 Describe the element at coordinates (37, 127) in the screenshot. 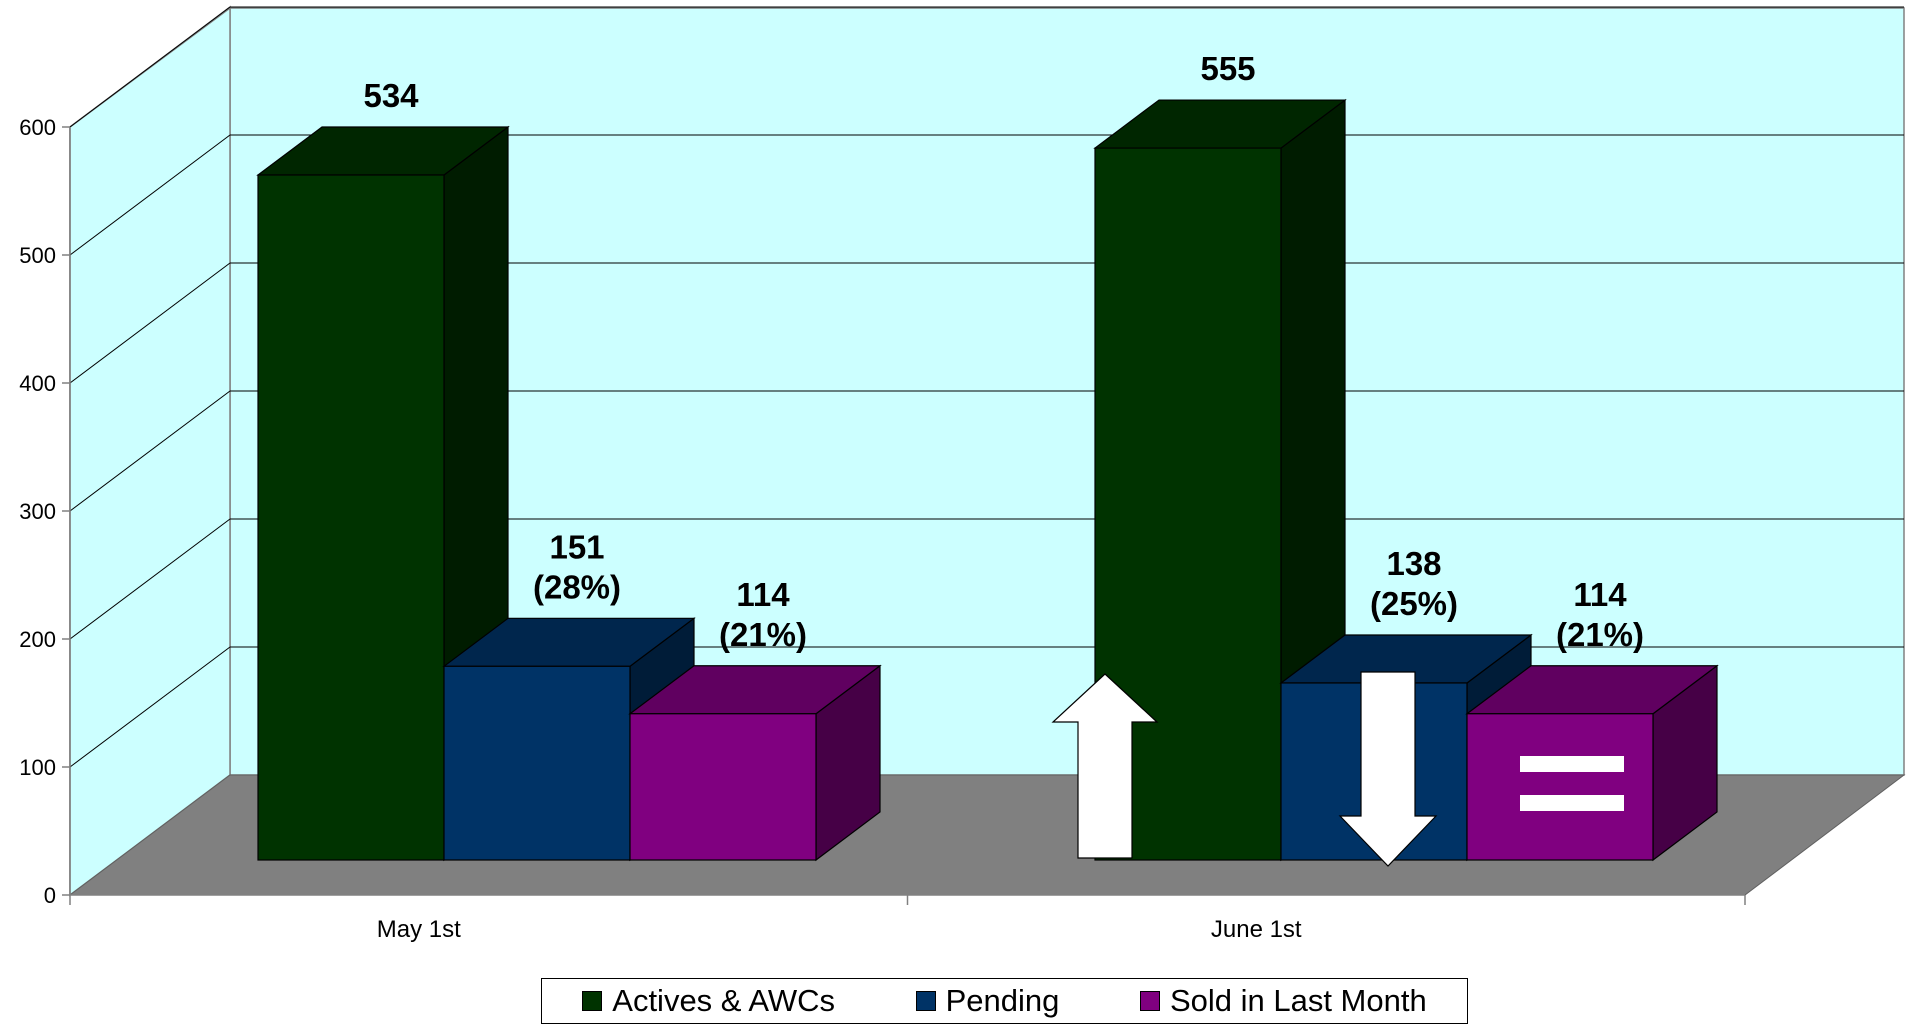

I see `y-tick-label: 600` at that location.